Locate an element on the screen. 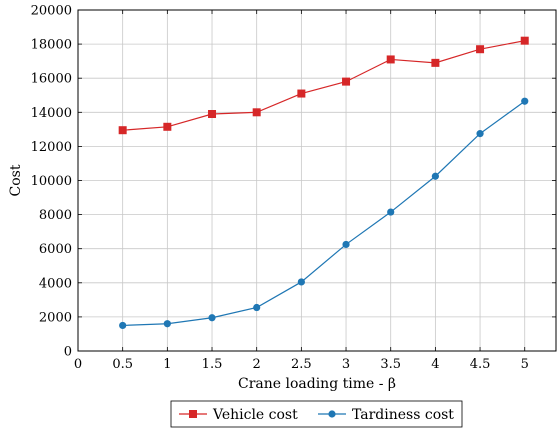  y-tick-label: 18000 is located at coordinates (51, 45).